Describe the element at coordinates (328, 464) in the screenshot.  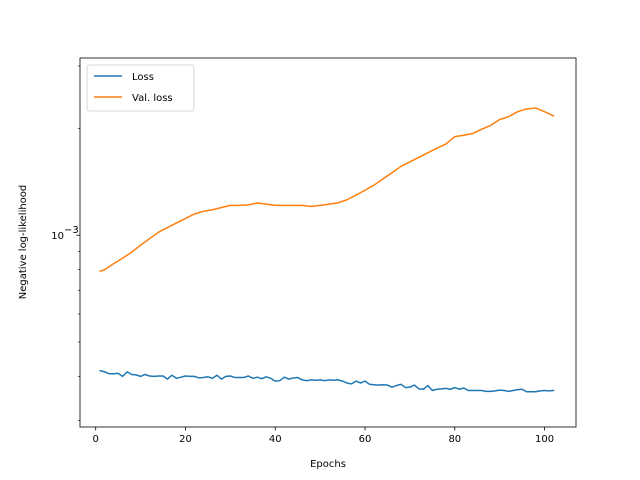
I see `x-axis-label: Epochs` at that location.